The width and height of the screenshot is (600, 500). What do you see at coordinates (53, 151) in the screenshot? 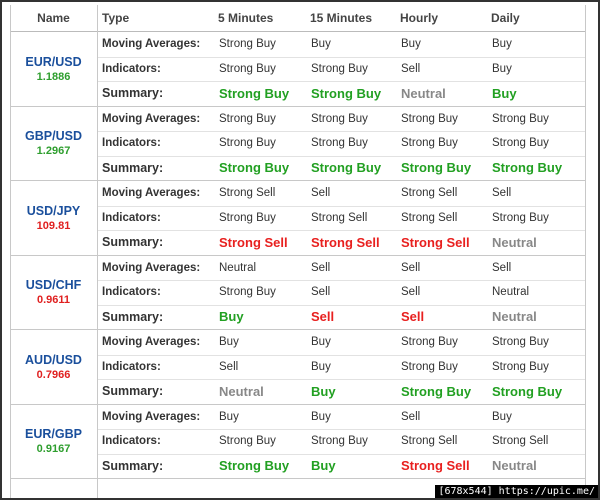
I see `price: 1.2967` at bounding box center [53, 151].